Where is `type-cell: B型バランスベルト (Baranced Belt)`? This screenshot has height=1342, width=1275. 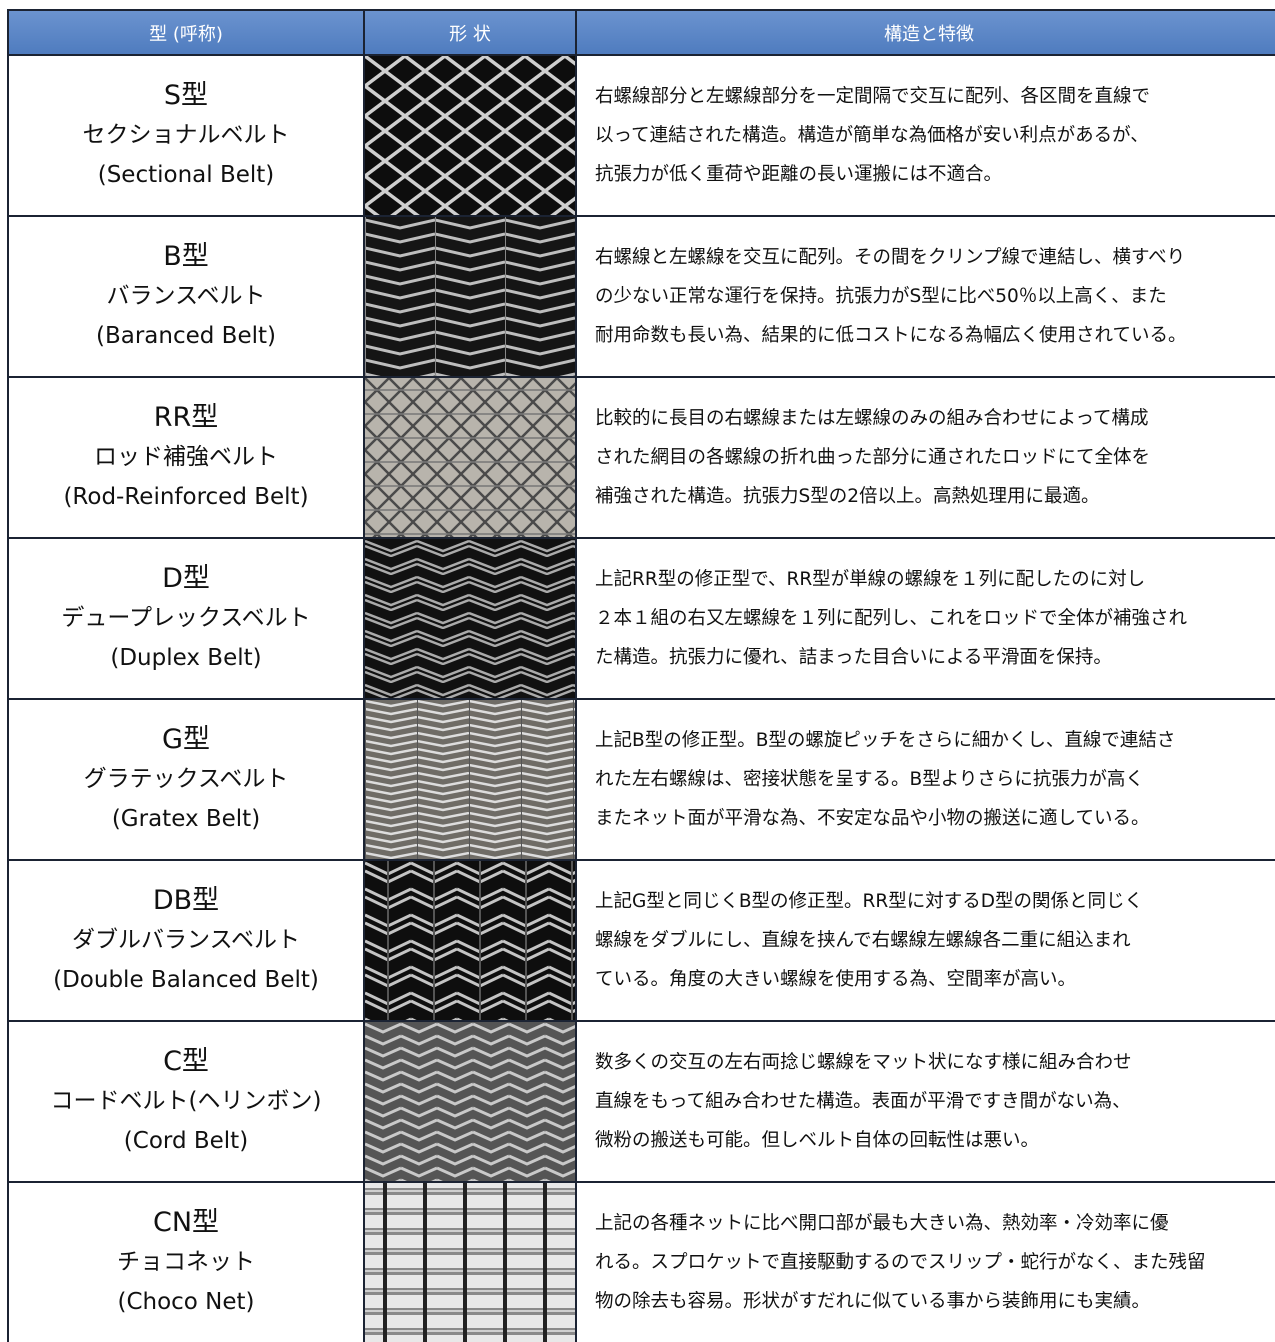 type-cell: B型バランスベルト (Baranced Belt) is located at coordinates (186, 296).